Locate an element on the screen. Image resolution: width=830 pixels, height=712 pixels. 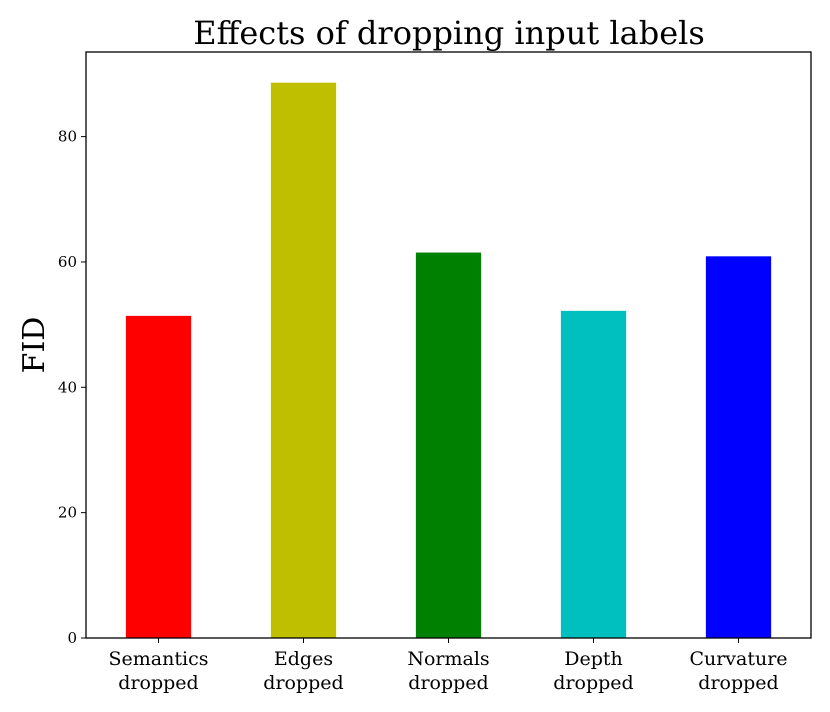
y-tick-label: 20 is located at coordinates (67, 513).